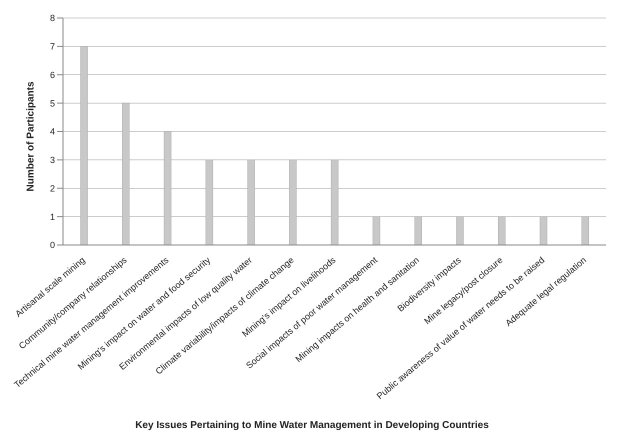  What do you see at coordinates (52, 18) in the screenshot?
I see `y-tick-label: 8` at bounding box center [52, 18].